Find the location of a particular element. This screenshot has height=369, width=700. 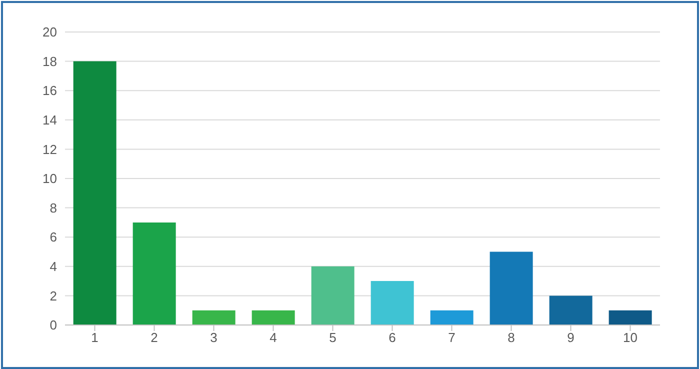

y-tick-label: 8 is located at coordinates (53, 208).